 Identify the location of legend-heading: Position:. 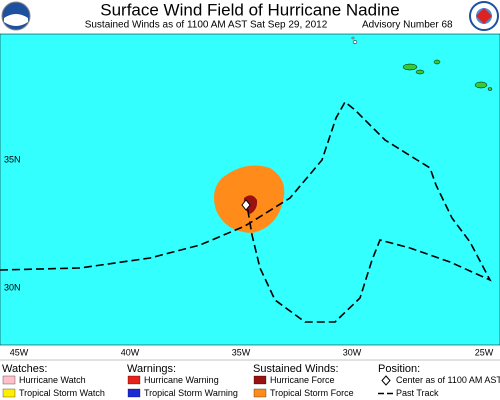
(399, 369).